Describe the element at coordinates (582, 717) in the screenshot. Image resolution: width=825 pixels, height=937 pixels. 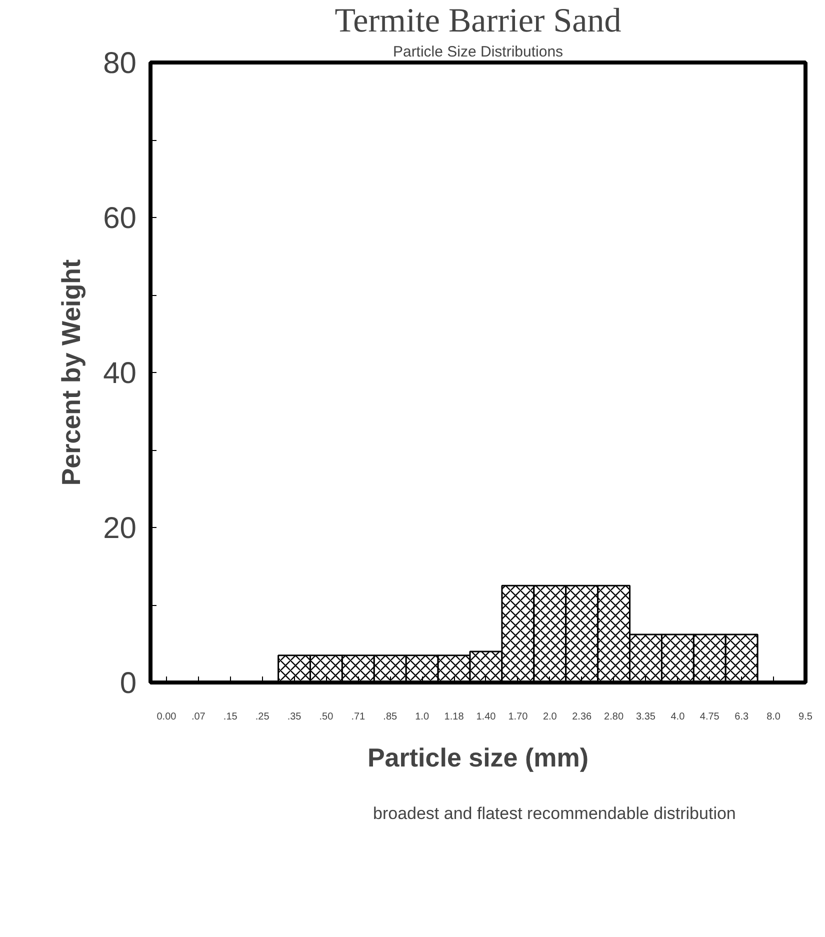
I see `x-tick-label: 2.36` at that location.